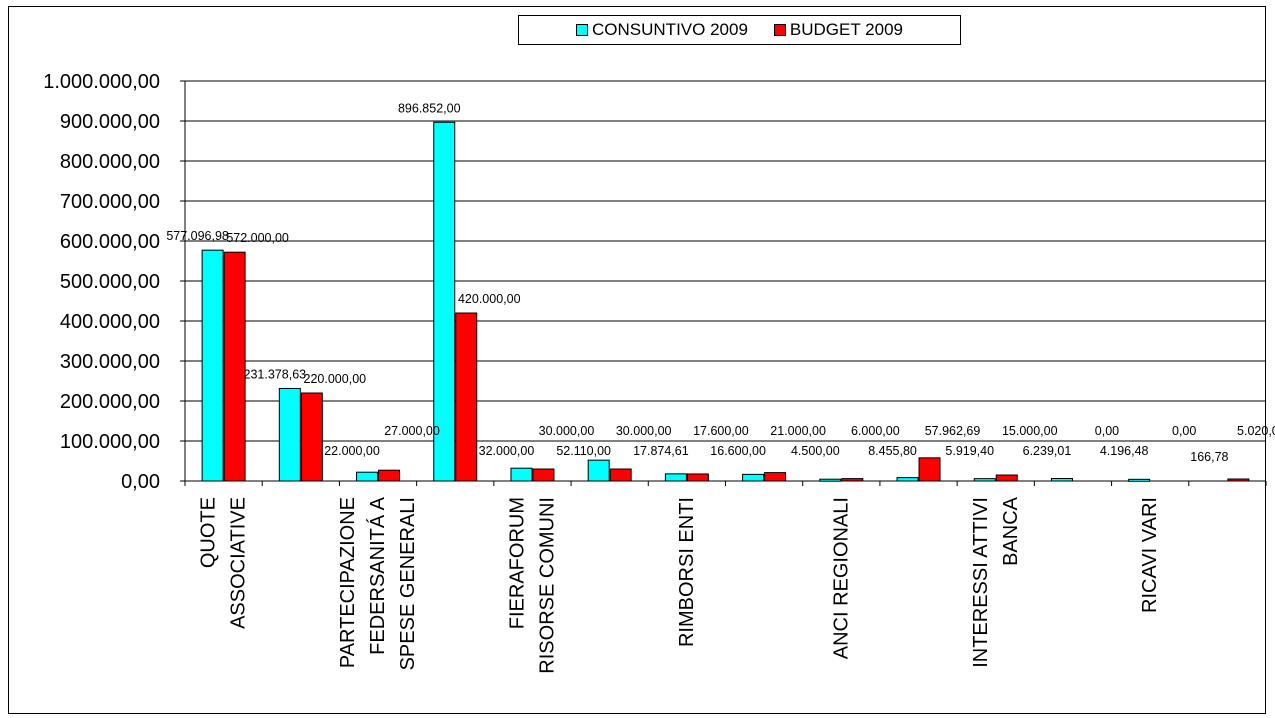  I want to click on data-label-consuntivo: 8.455,80, so click(892, 451).